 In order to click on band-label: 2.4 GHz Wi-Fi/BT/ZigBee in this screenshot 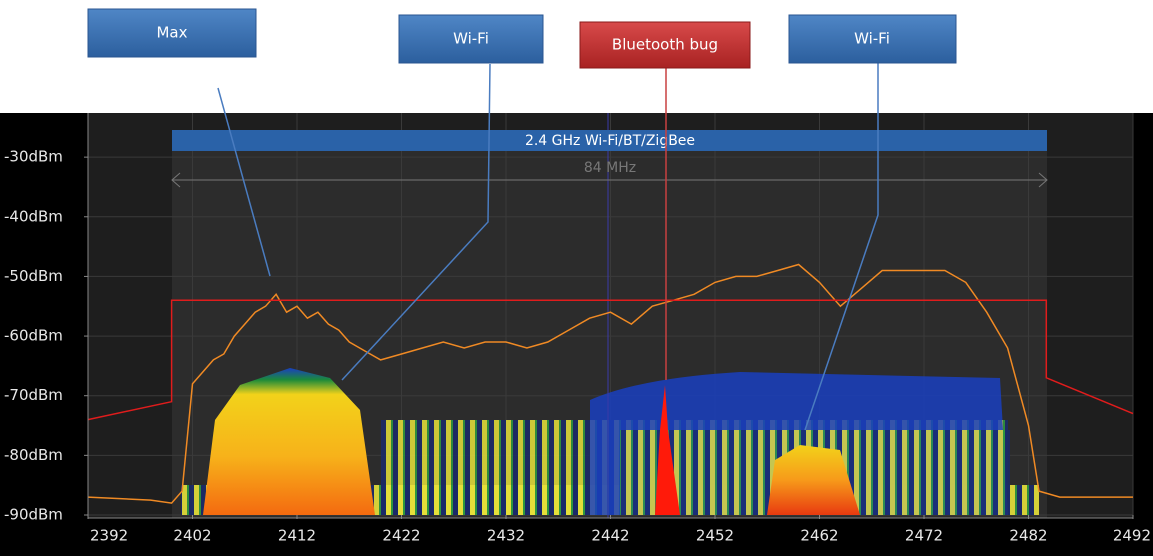, I will do `click(610, 141)`.